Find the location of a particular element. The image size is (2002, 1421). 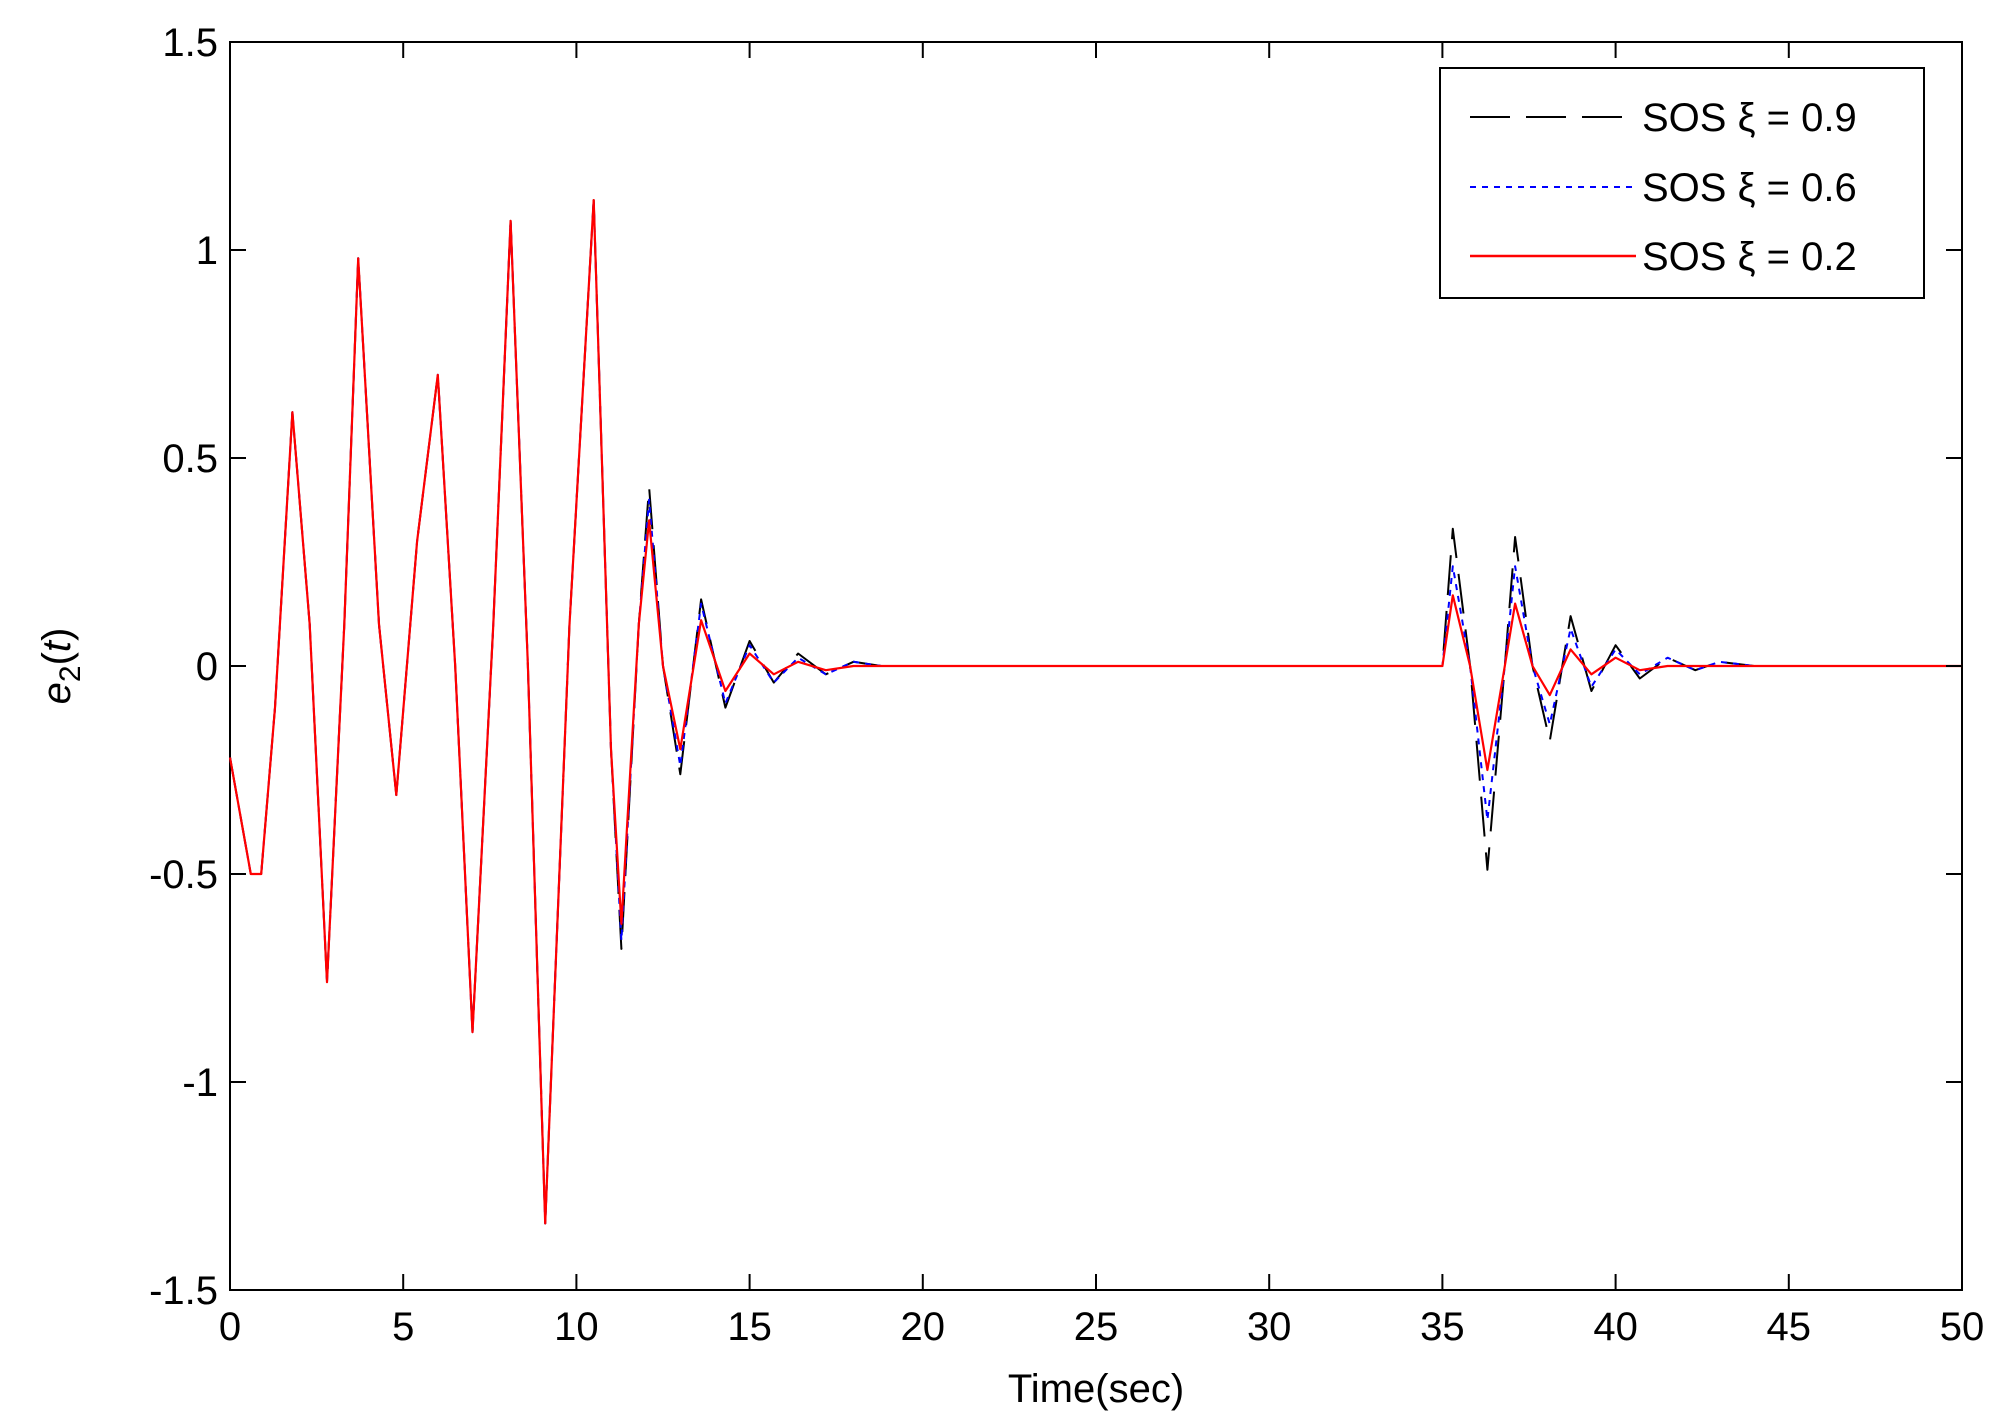

y-axis-label-open: ( is located at coordinates (57, 658).